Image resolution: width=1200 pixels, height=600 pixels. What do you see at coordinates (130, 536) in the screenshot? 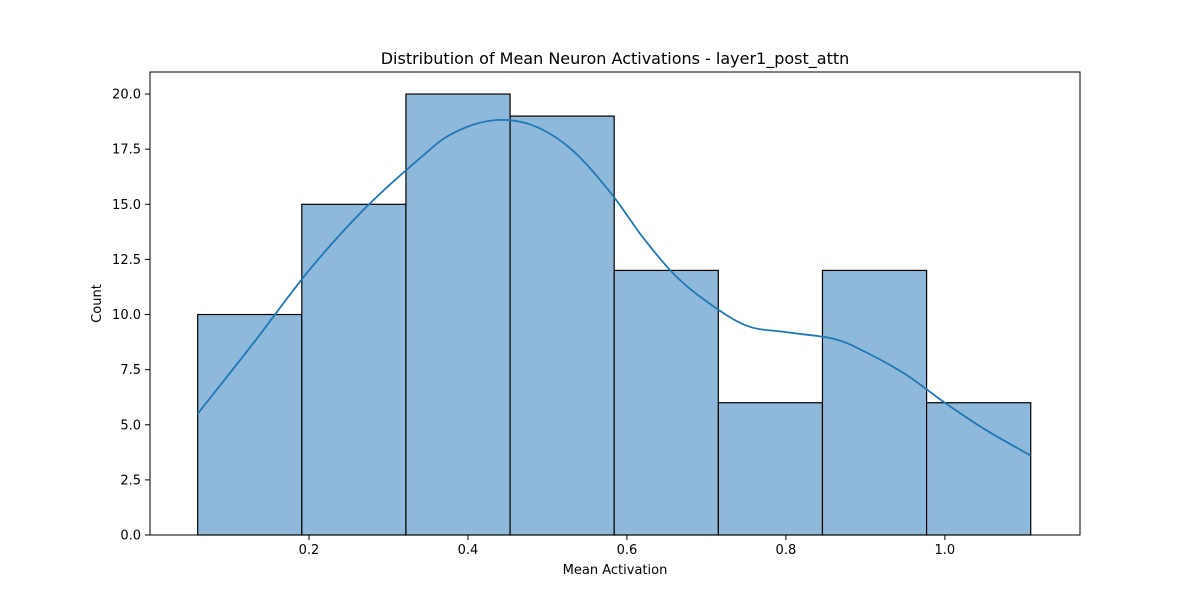
I see `y-tick-label: 0.0` at bounding box center [130, 536].